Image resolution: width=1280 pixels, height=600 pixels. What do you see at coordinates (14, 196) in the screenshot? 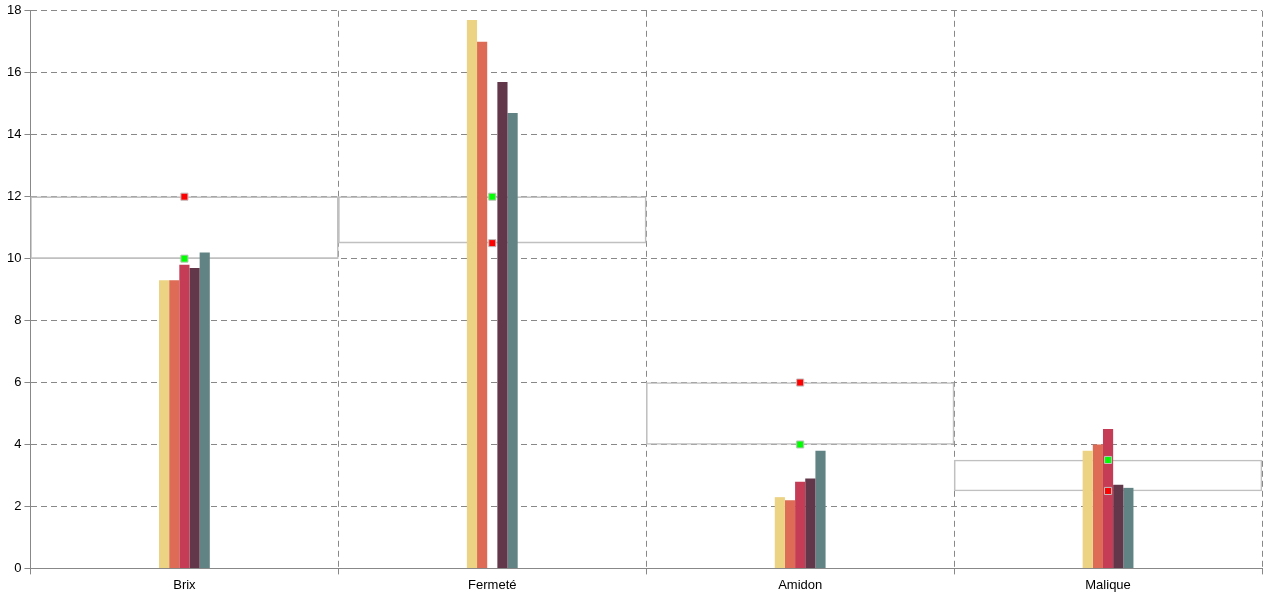
I see `y-tick-label: 12` at bounding box center [14, 196].